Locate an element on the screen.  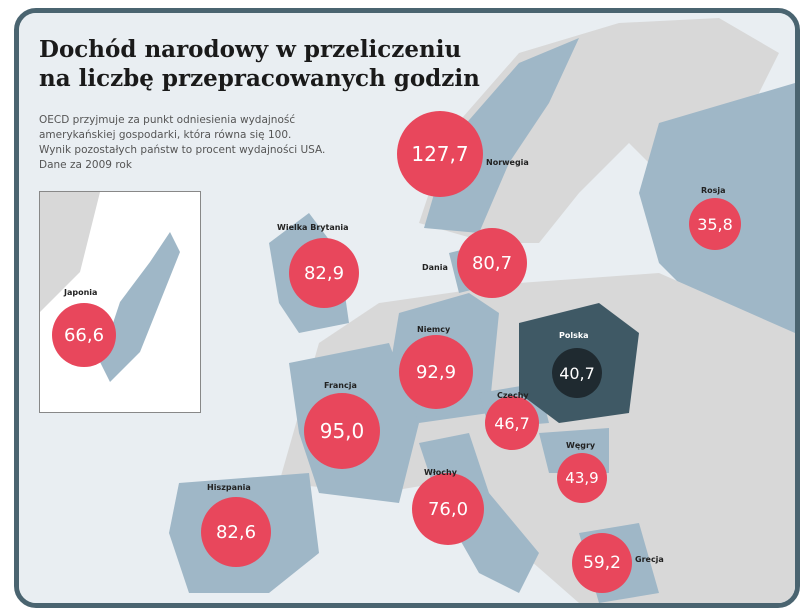
bubble-uk: 82,9 is located at coordinates (324, 273).